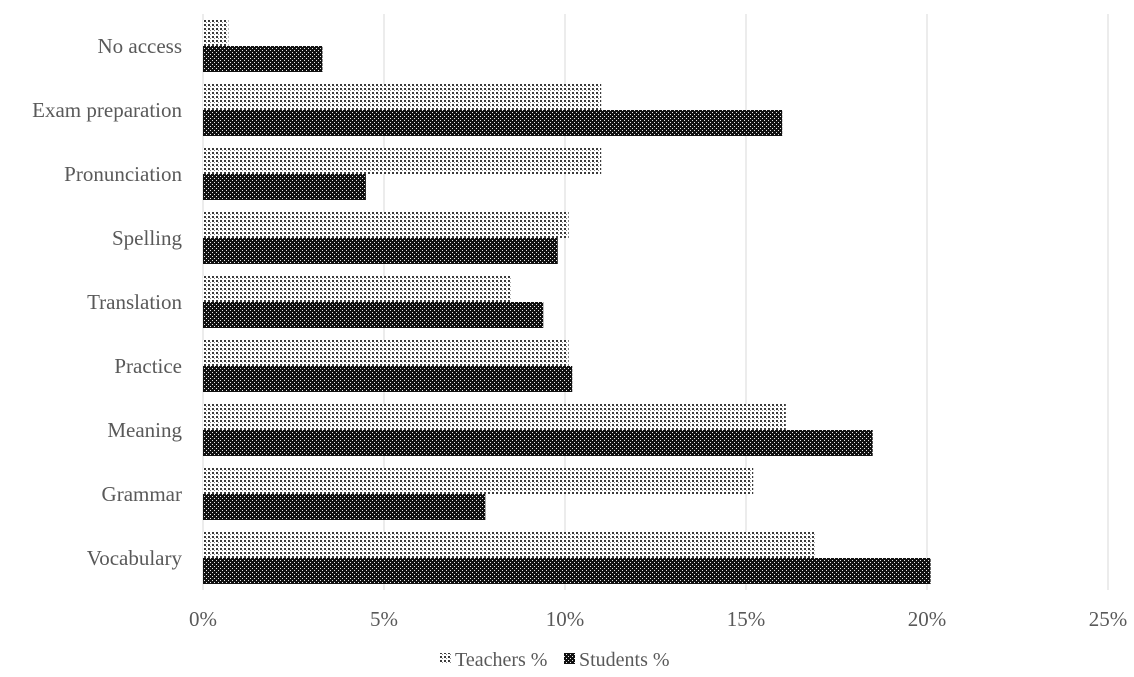 The image size is (1134, 677). I want to click on x-axis-tick-labels: 0% 5% 10% 15% 20% 25%, so click(658, 619).